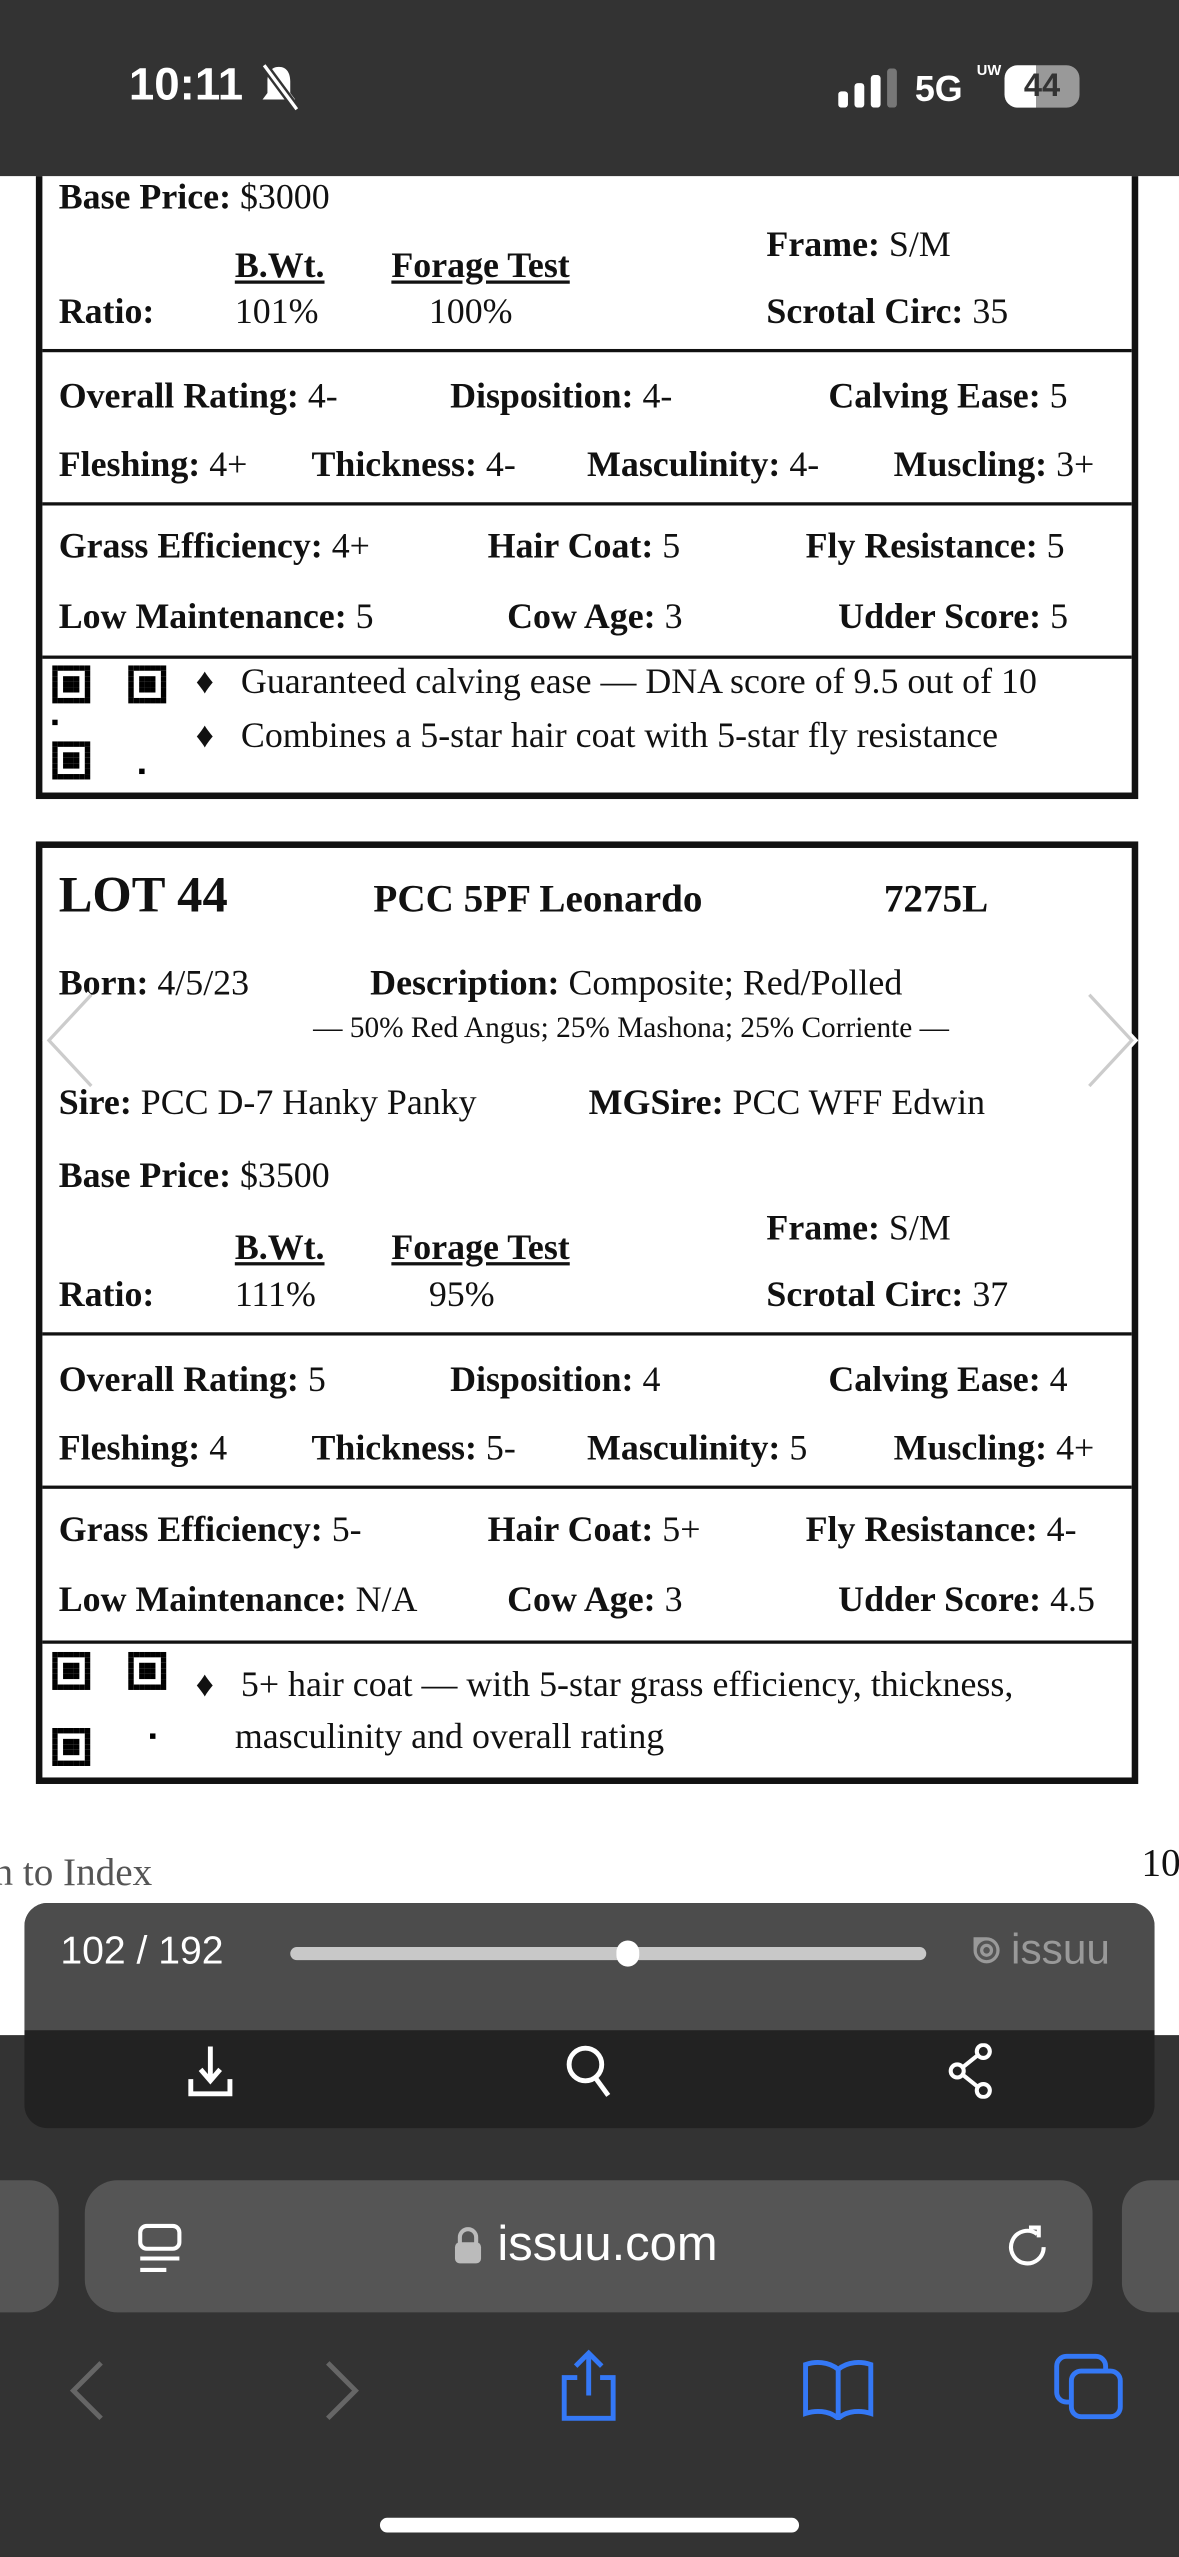 Image resolution: width=1179 pixels, height=2557 pixels. I want to click on rating-calving-ease: Calving Ease: 5, so click(948, 395).